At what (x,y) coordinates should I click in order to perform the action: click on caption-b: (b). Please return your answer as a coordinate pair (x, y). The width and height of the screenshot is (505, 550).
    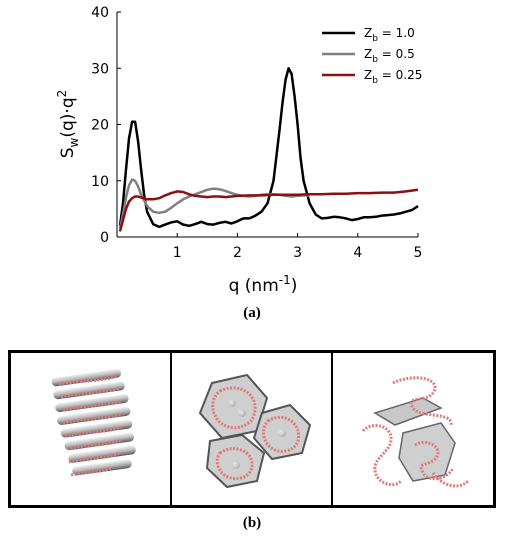
    Looking at the image, I should click on (252, 523).